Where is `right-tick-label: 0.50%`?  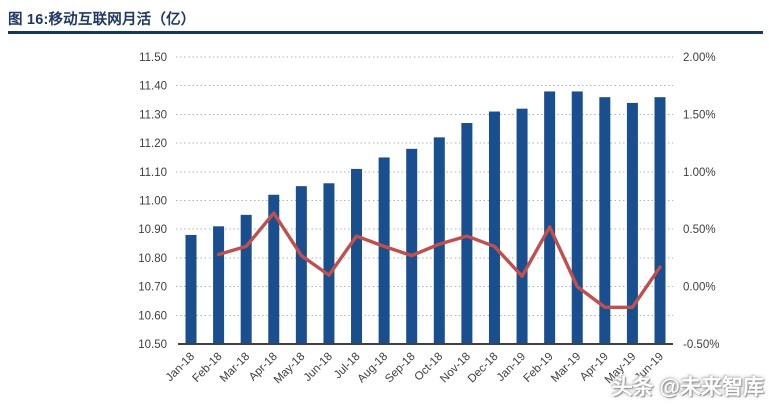
right-tick-label: 0.50% is located at coordinates (699, 230).